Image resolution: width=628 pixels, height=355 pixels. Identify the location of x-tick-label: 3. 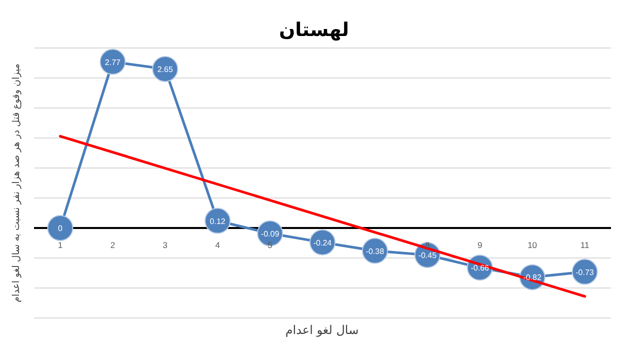
(165, 245).